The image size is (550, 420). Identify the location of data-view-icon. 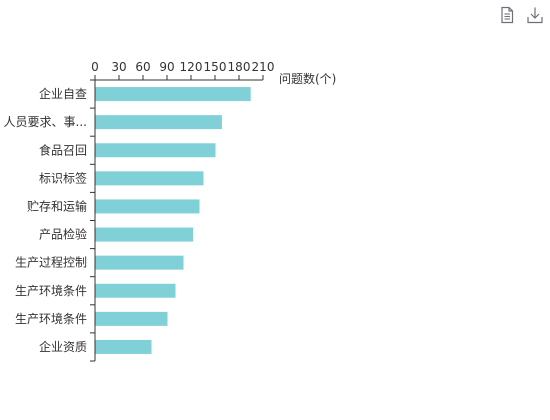
(507, 15).